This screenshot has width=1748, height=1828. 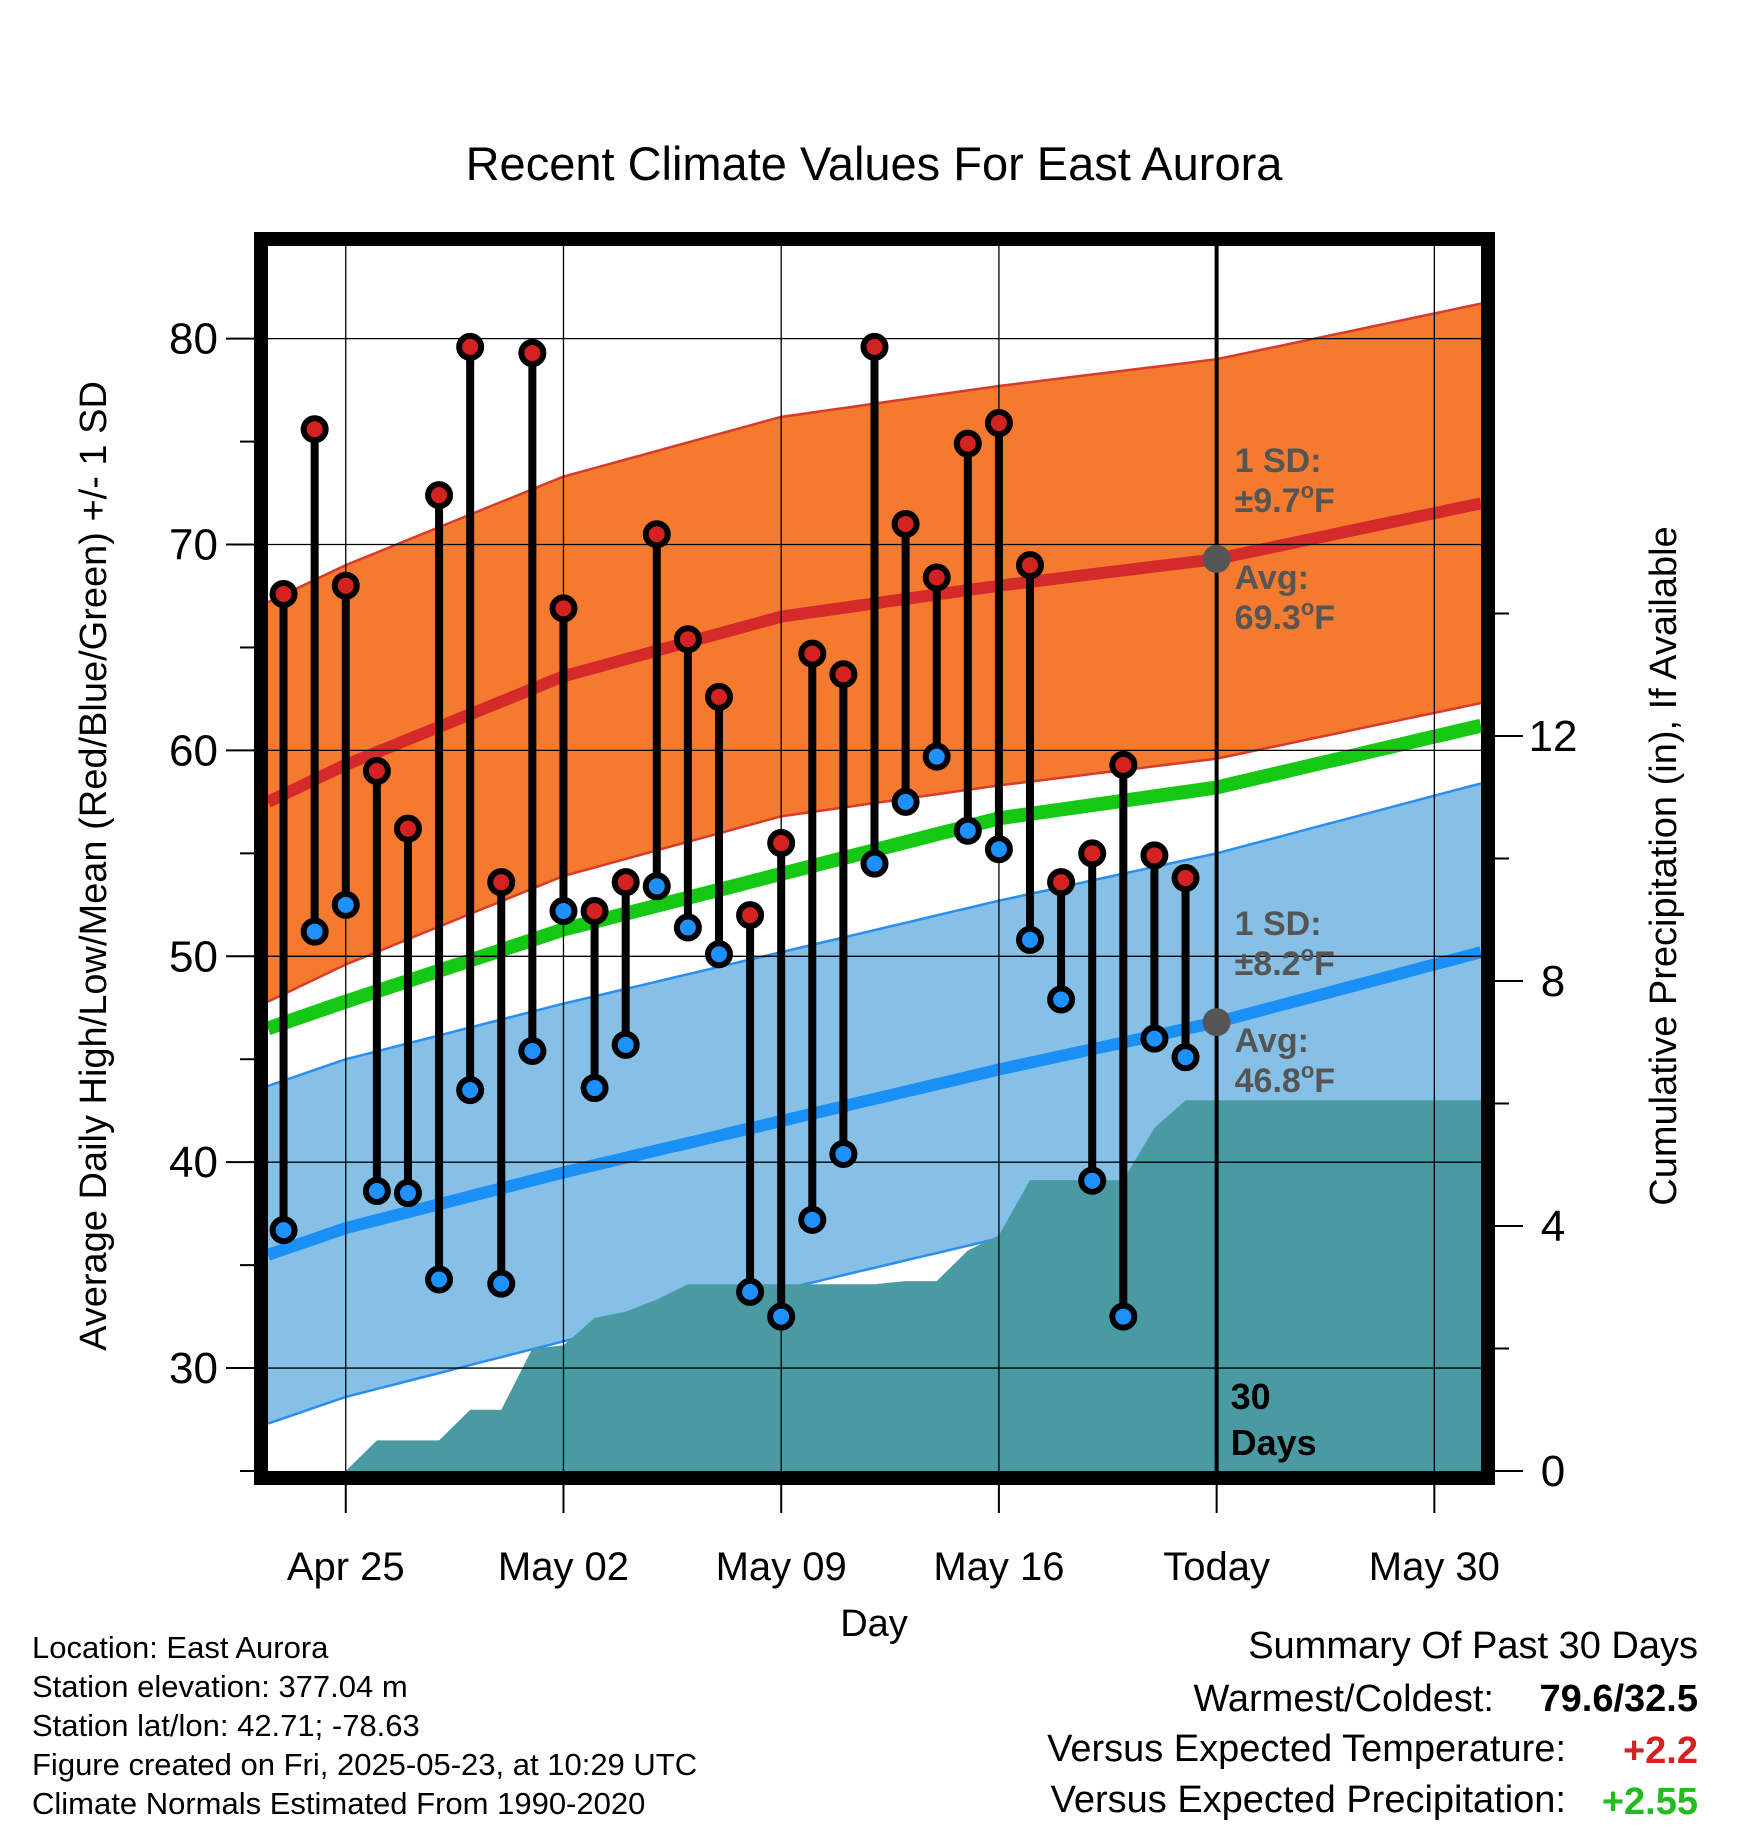 What do you see at coordinates (346, 1567) in the screenshot?
I see `x-tick-label: Apr 25` at bounding box center [346, 1567].